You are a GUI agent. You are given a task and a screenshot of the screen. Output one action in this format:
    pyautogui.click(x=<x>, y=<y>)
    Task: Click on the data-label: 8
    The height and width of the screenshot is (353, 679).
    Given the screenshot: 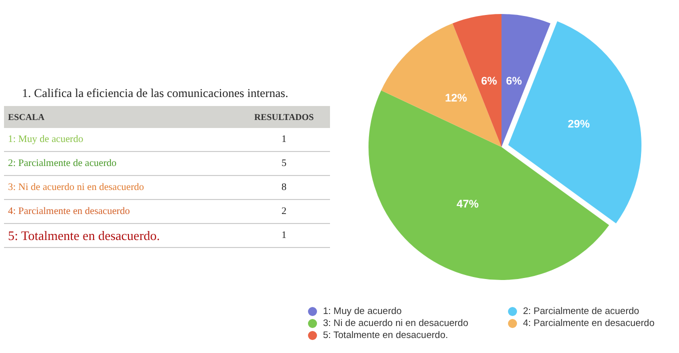 What is the action you would take?
    pyautogui.click(x=282, y=188)
    